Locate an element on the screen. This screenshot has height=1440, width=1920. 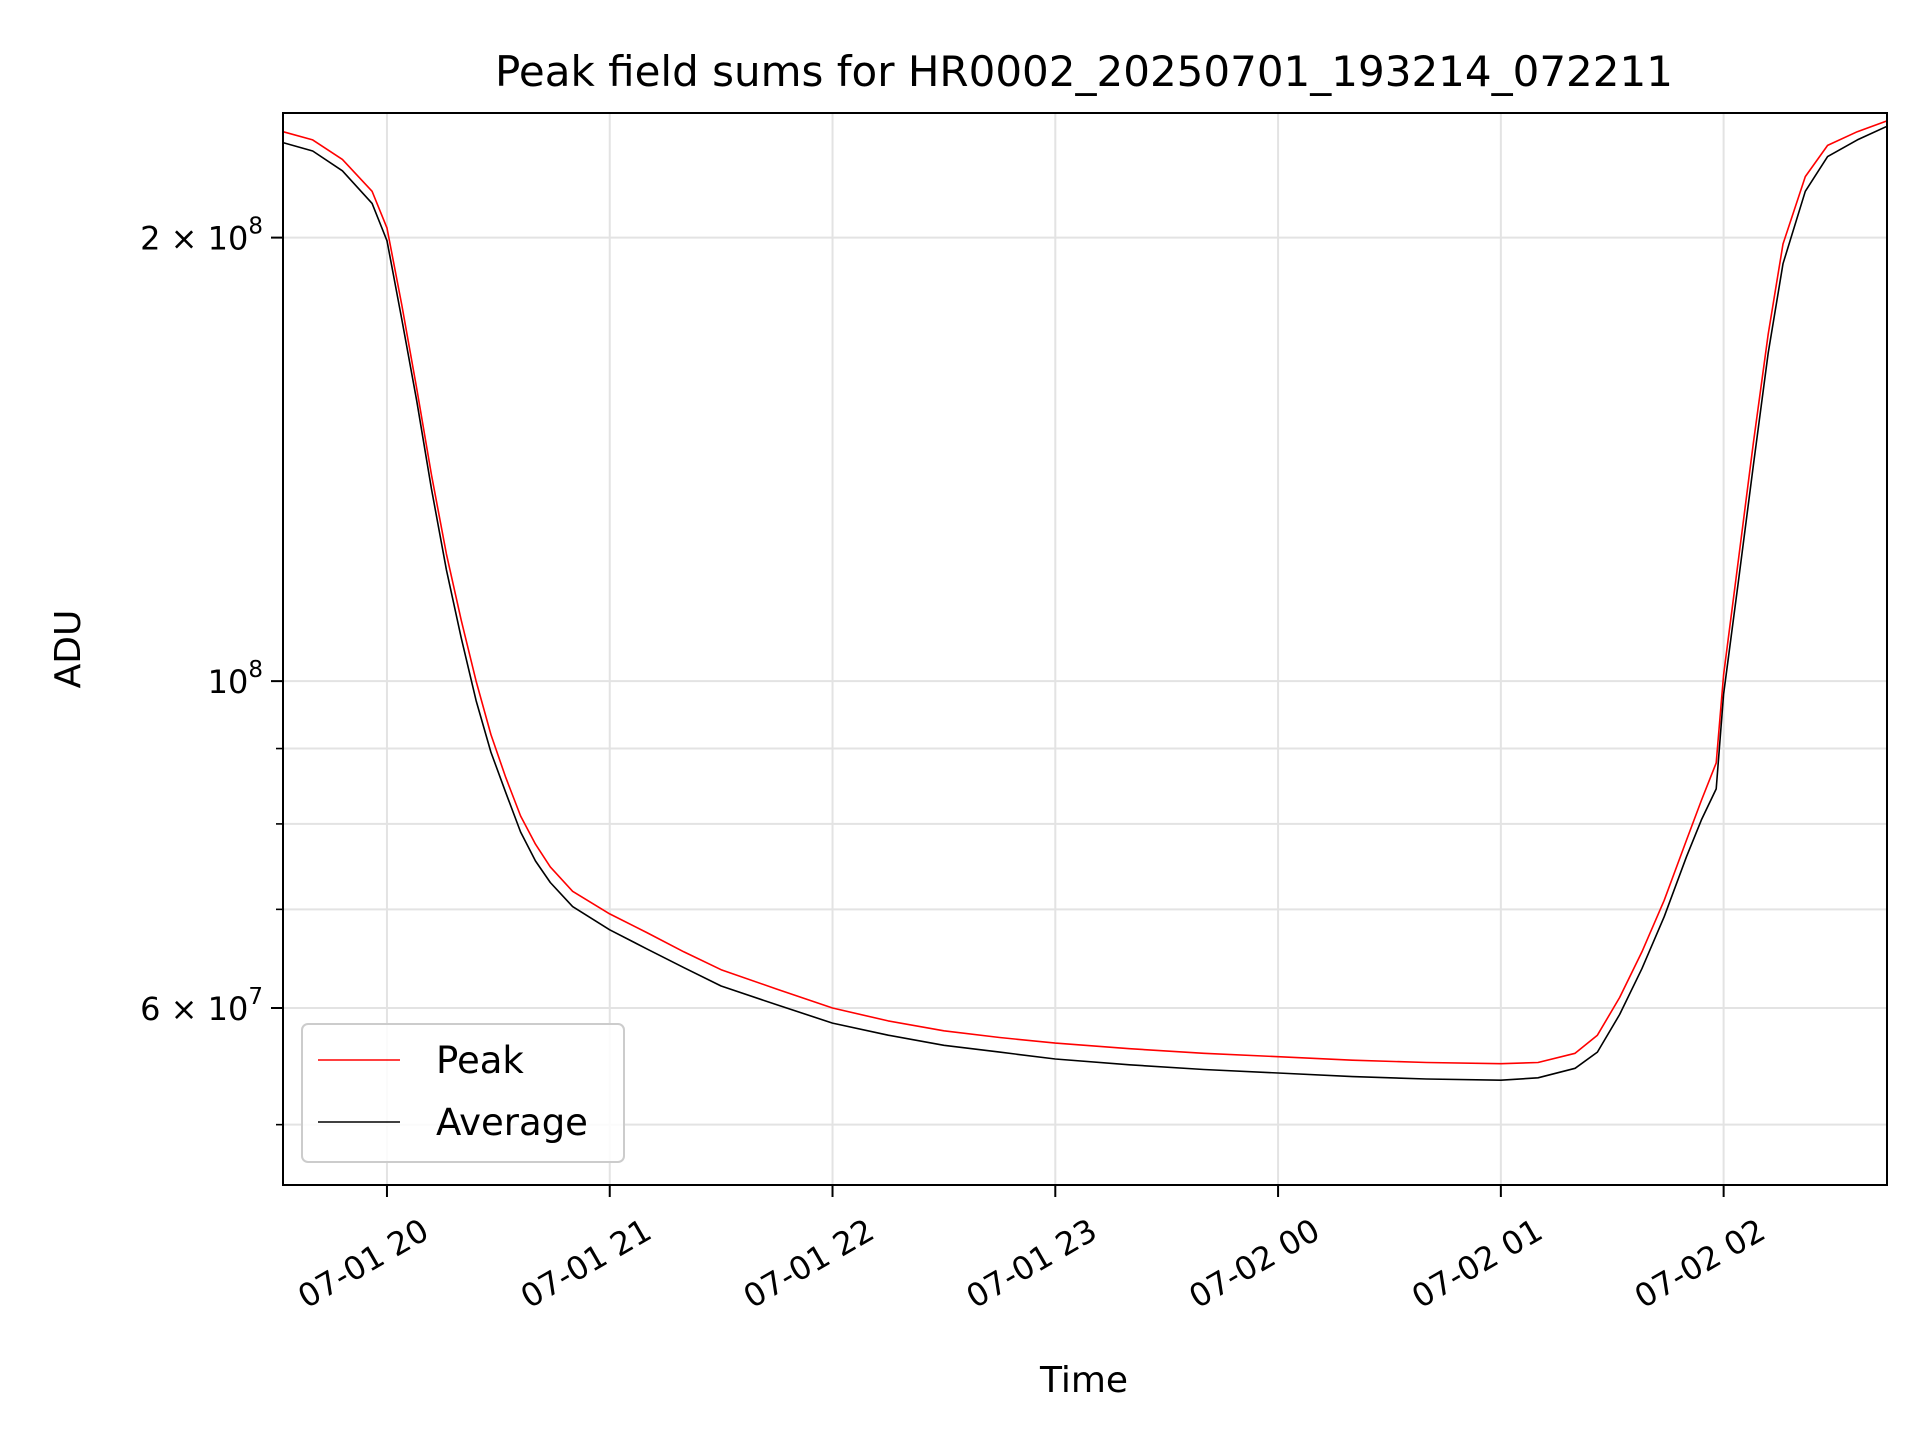
y-tick-label: 2 × 108 is located at coordinates (201, 236).